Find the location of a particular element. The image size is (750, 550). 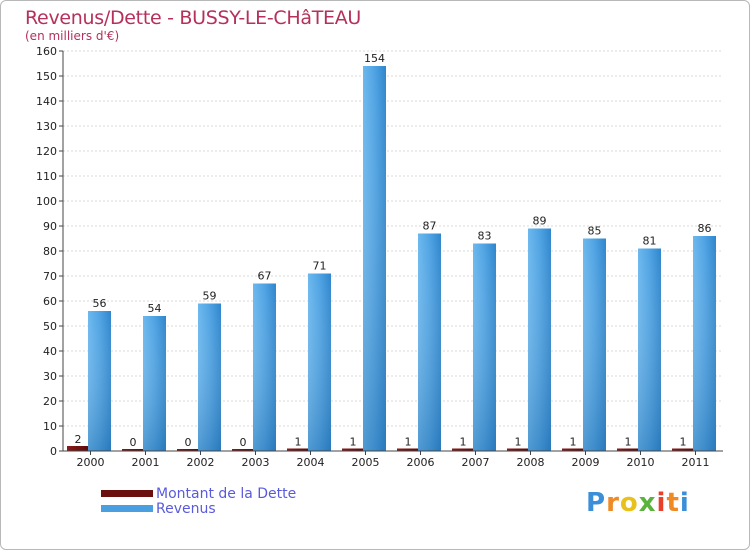

y-tick-label: 110 is located at coordinates (46, 176).